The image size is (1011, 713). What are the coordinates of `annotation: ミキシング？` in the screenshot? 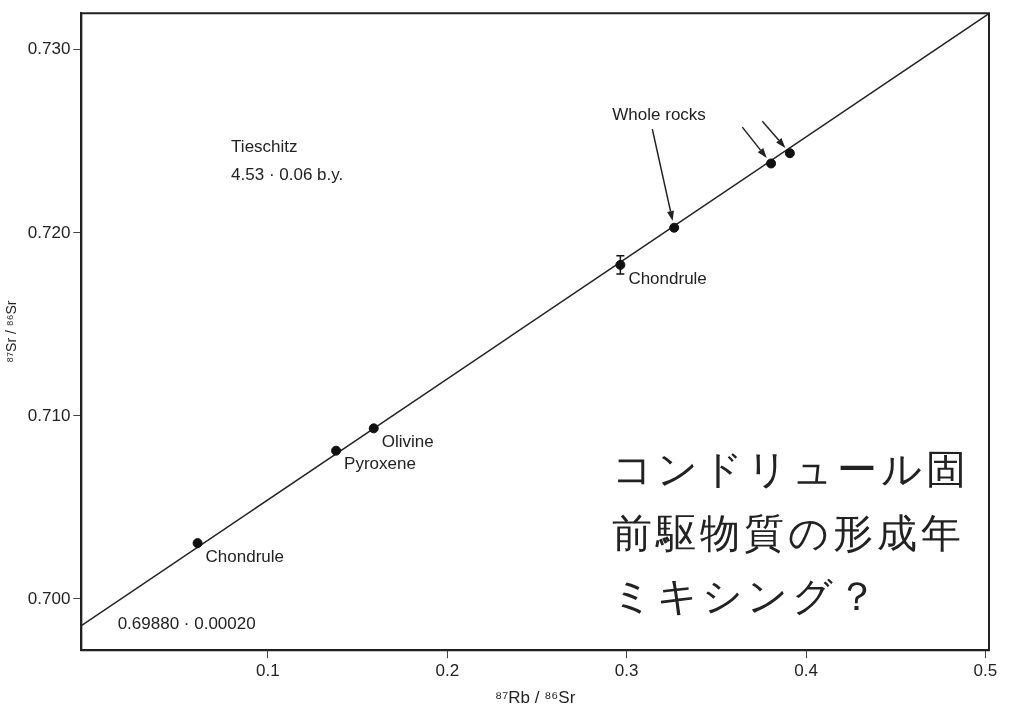 It's located at (747, 596).